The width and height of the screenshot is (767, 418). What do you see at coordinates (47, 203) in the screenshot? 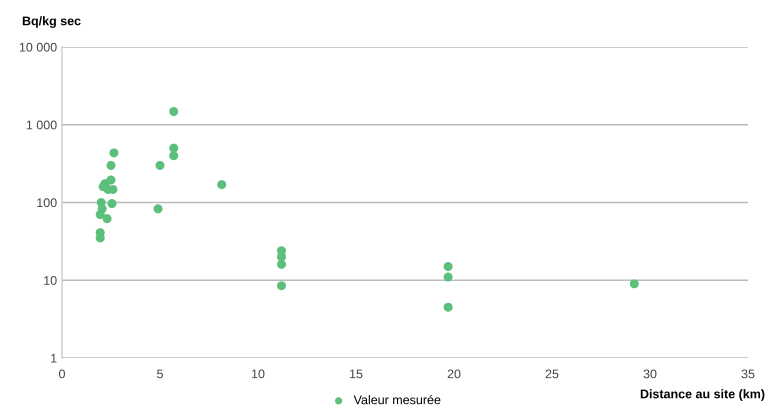
I see `y-tick-label: 100` at bounding box center [47, 203].